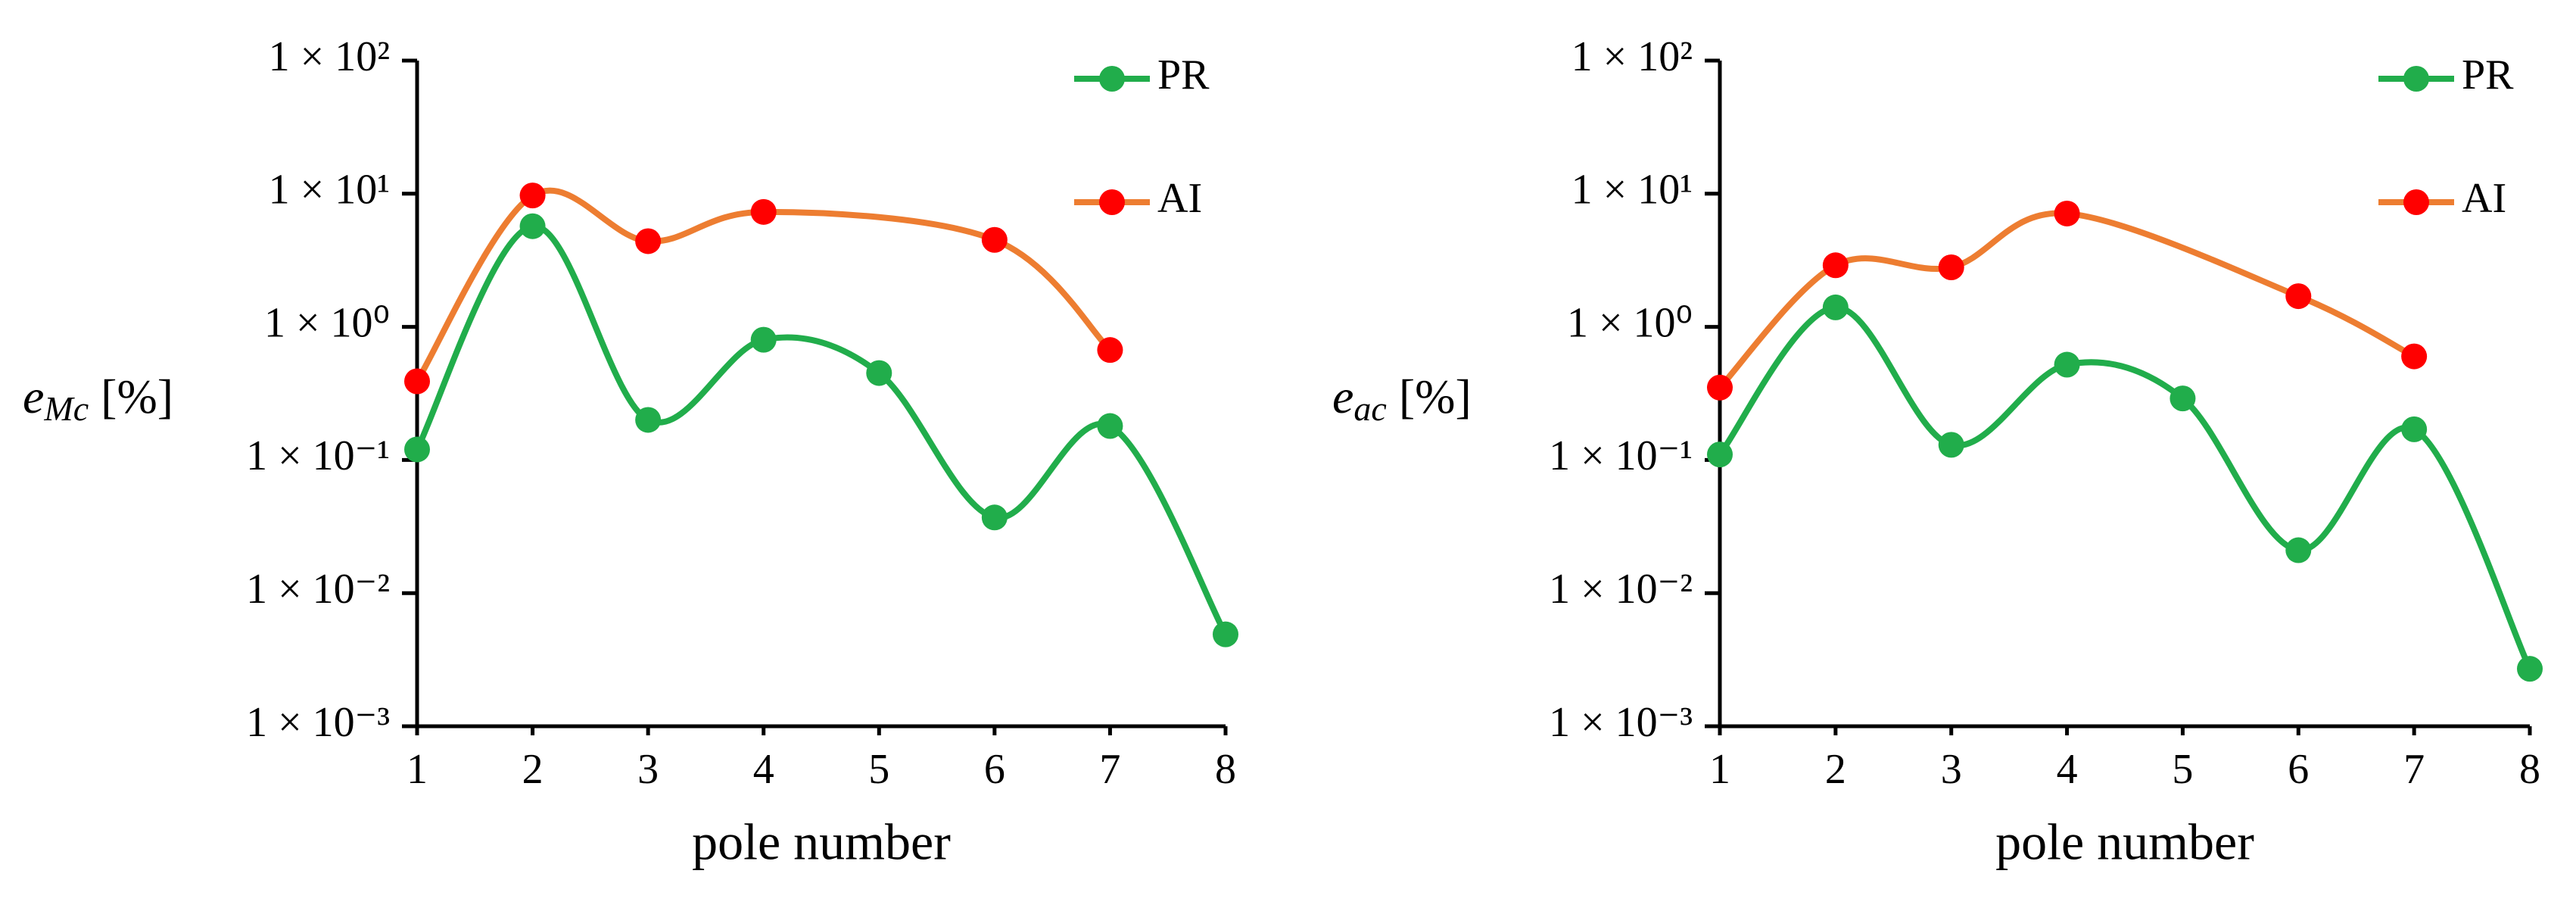 This screenshot has width=2576, height=908. What do you see at coordinates (98, 399) in the screenshot?
I see `y-axis-label: eMc [%]` at bounding box center [98, 399].